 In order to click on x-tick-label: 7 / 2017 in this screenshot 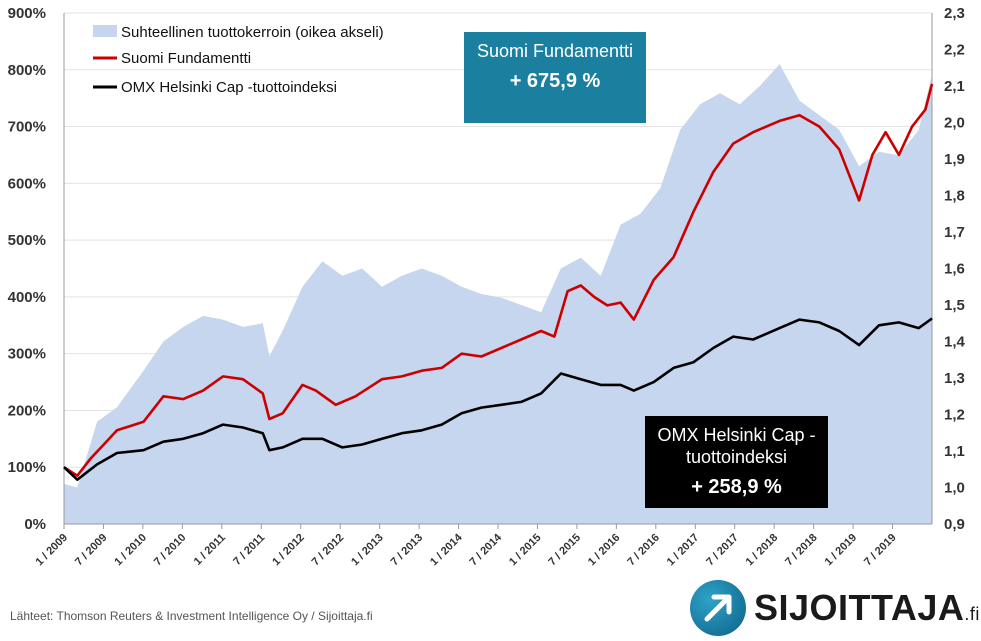, I will do `click(722, 550)`.